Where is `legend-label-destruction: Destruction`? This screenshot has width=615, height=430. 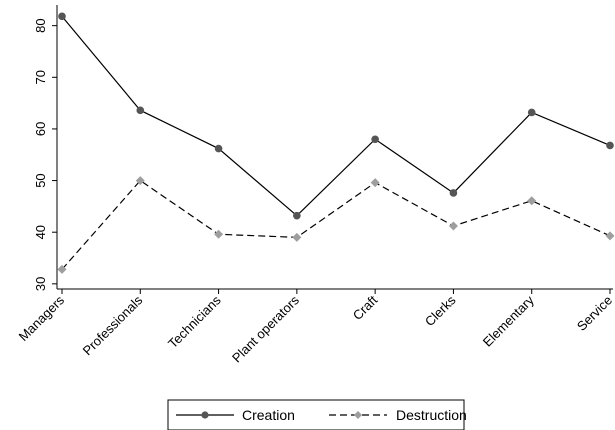 legend-label-destruction: Destruction is located at coordinates (431, 415).